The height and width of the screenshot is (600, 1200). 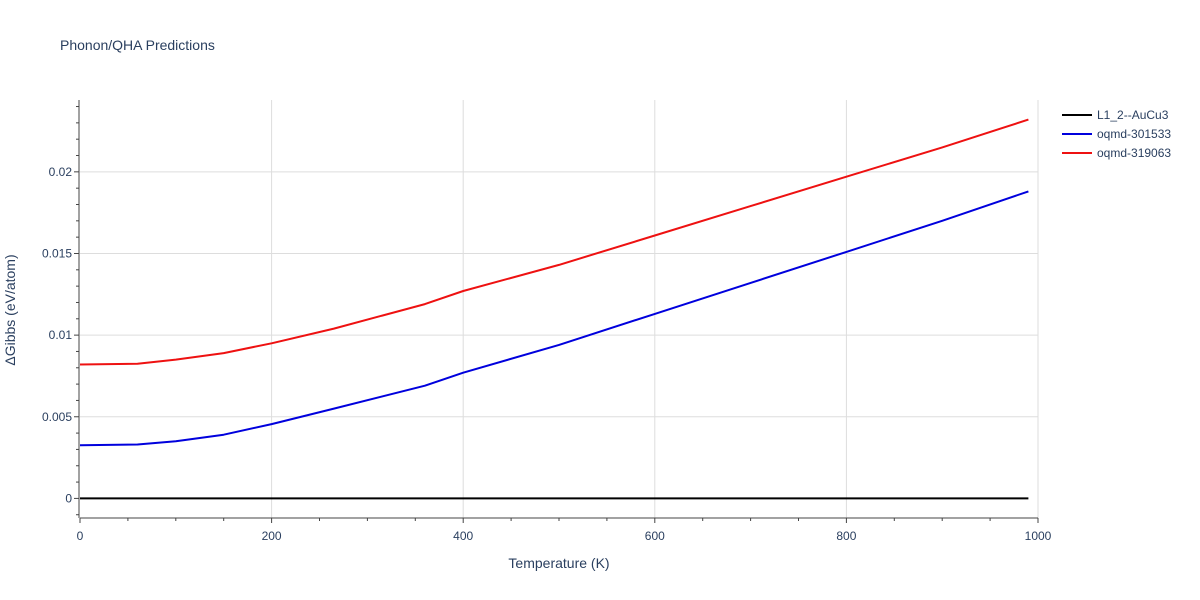 I want to click on y-tick-label: 0.01, so click(x=61, y=335).